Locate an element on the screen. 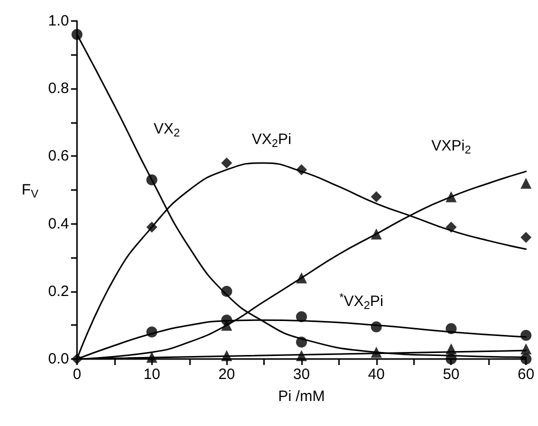  x-tick-label: 50 is located at coordinates (451, 374).